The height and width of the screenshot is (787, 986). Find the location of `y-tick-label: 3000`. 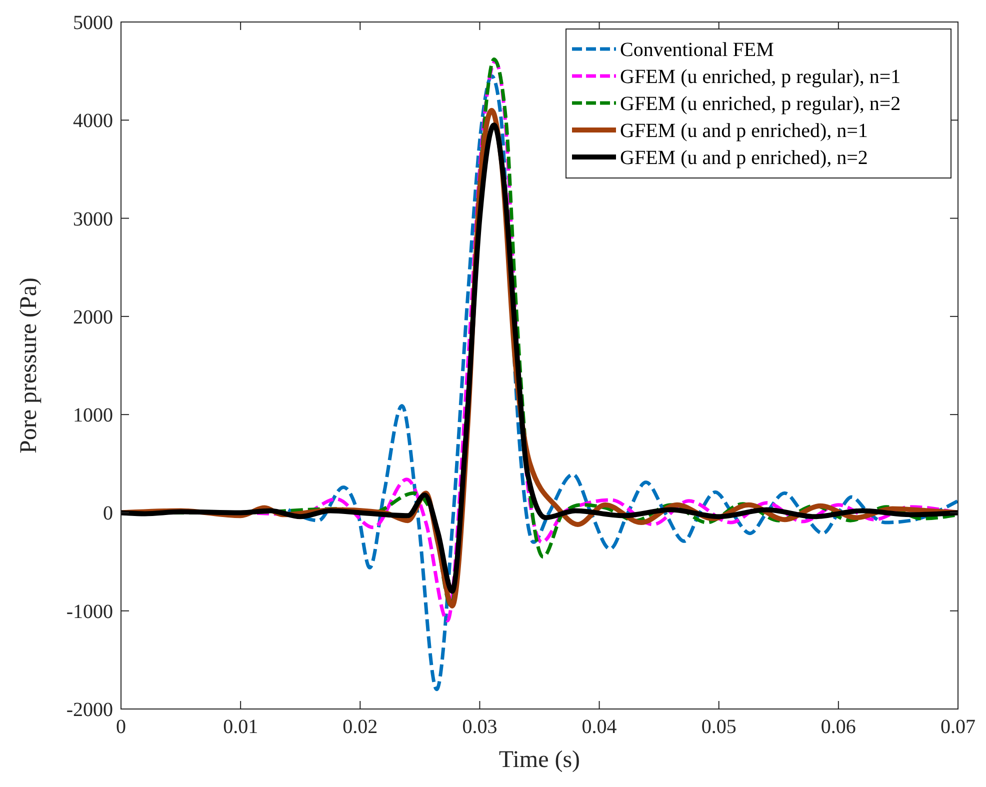

y-tick-label: 3000 is located at coordinates (93, 219).